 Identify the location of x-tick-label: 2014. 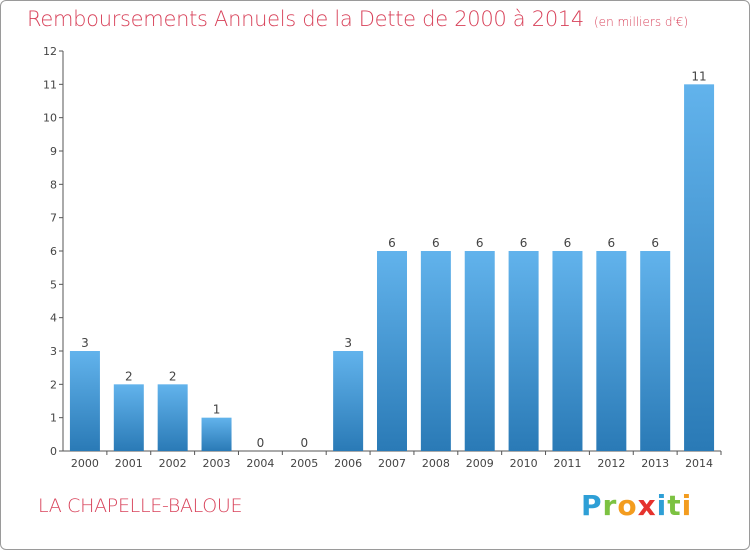
(699, 463).